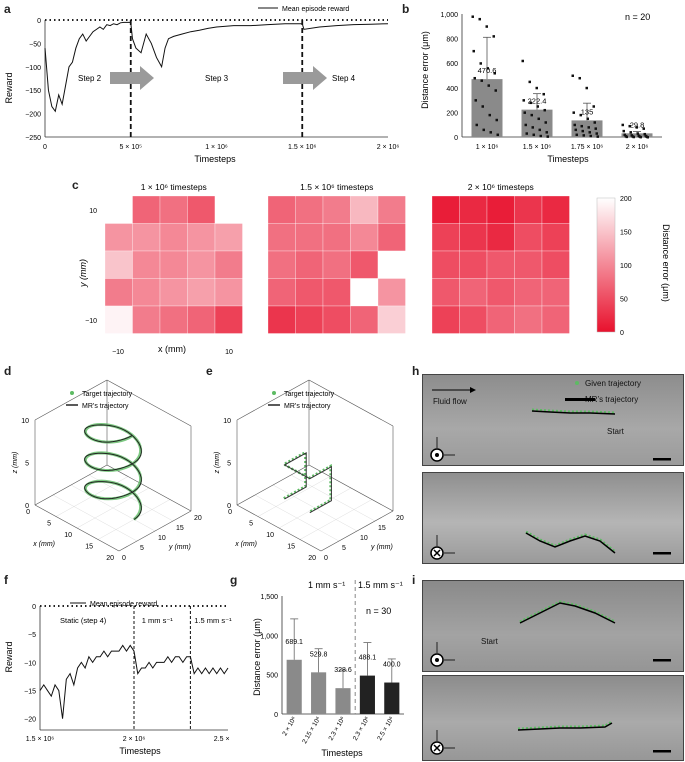 The width and height of the screenshot is (685, 762). Describe the element at coordinates (213, 620) in the screenshot. I see `f-region-label: 1.5 mm s⁻¹` at that location.